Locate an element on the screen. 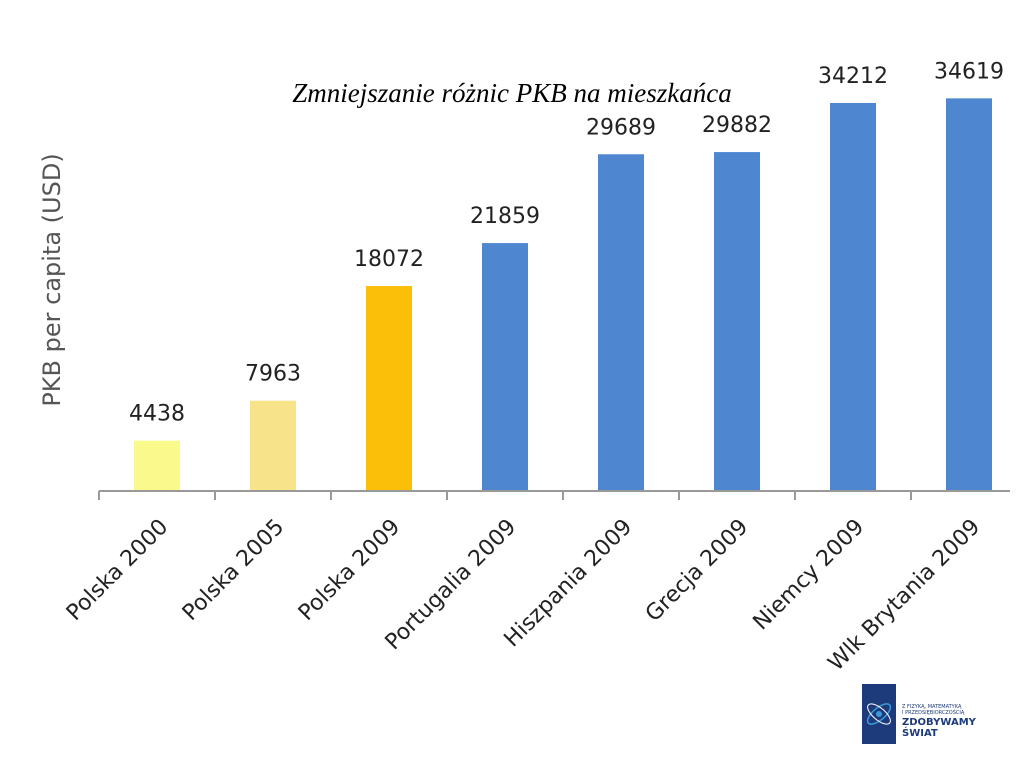 Image resolution: width=1024 pixels, height=768 pixels. bar-value-label: 29882 is located at coordinates (737, 125).